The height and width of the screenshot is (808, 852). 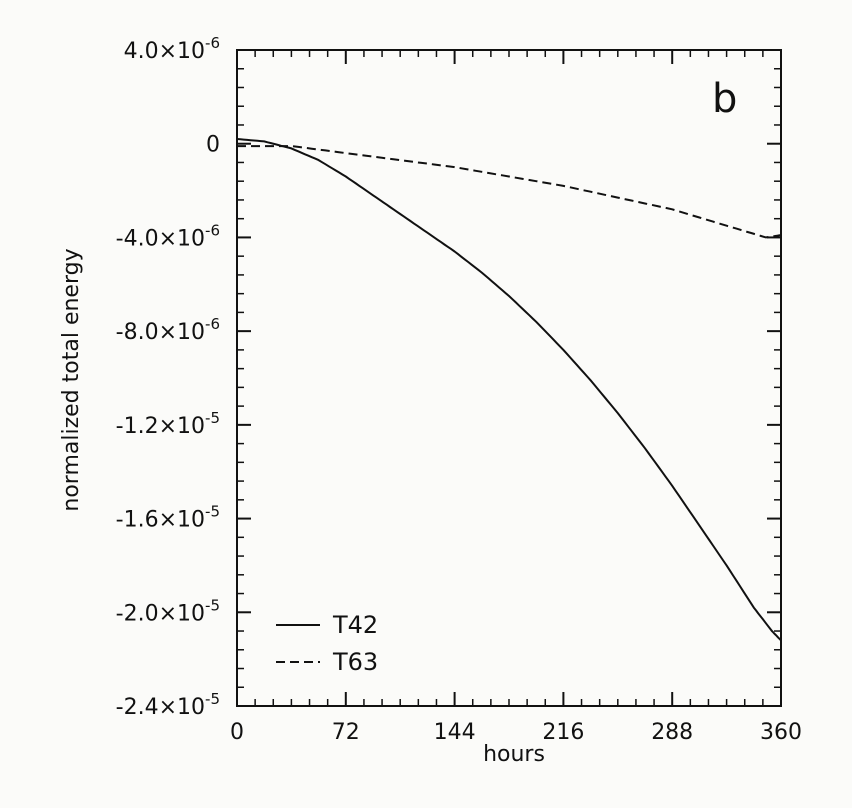 I want to click on legend: T42 T63, so click(x=327, y=643).